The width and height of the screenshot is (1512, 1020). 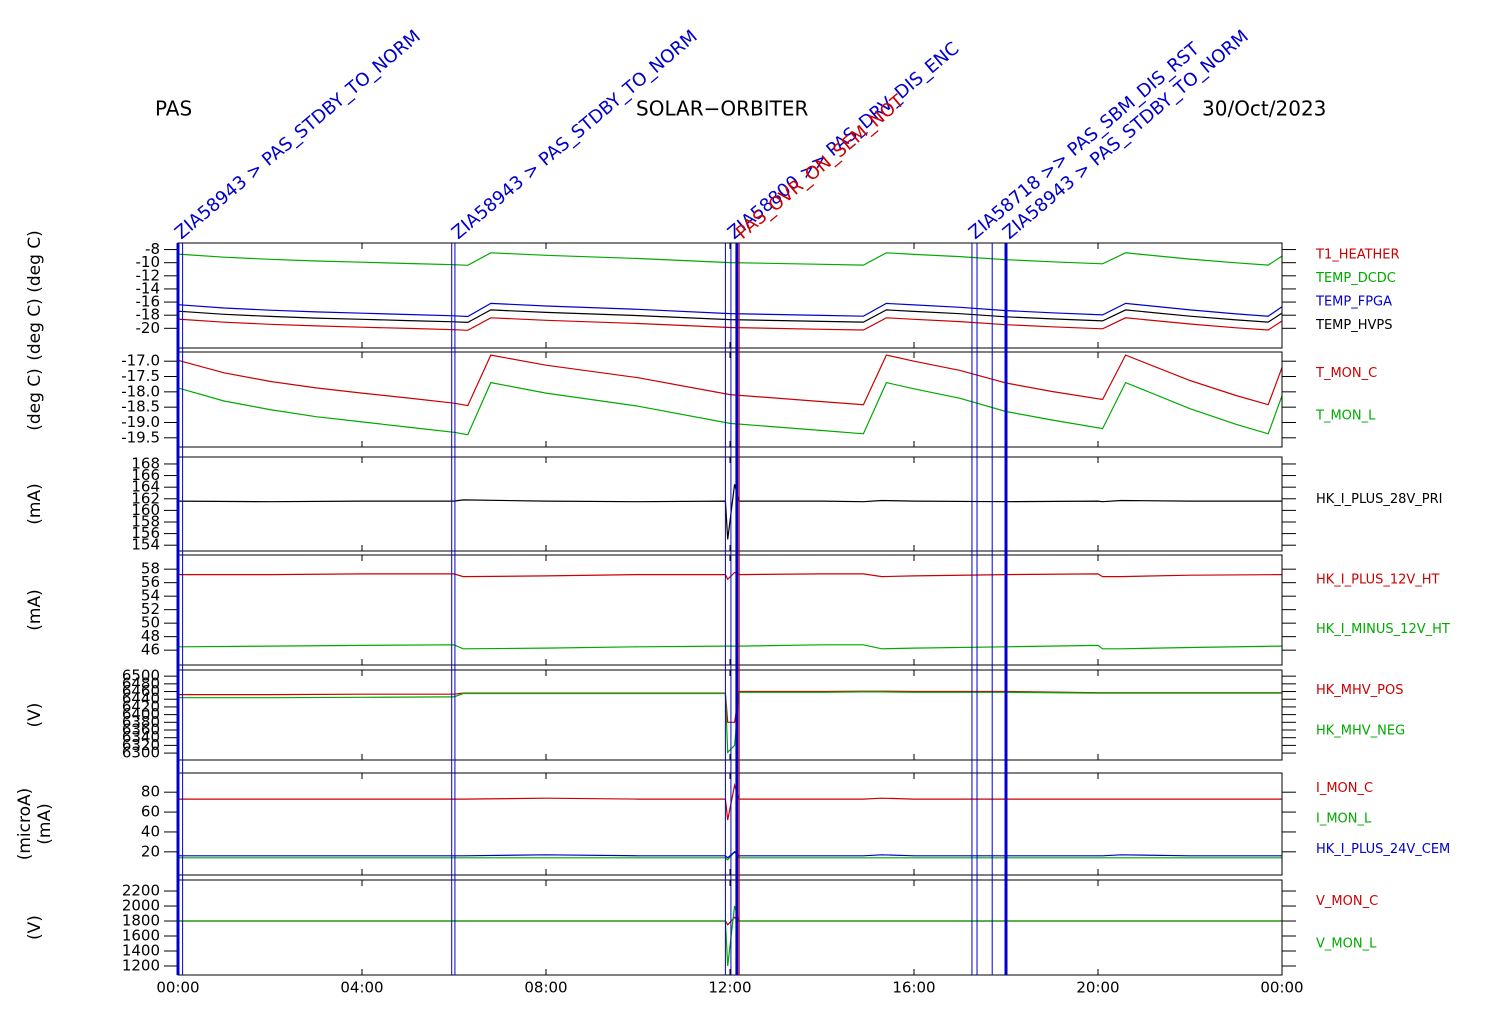 What do you see at coordinates (141, 691) in the screenshot?
I see `y-tick-label: 6460` at bounding box center [141, 691].